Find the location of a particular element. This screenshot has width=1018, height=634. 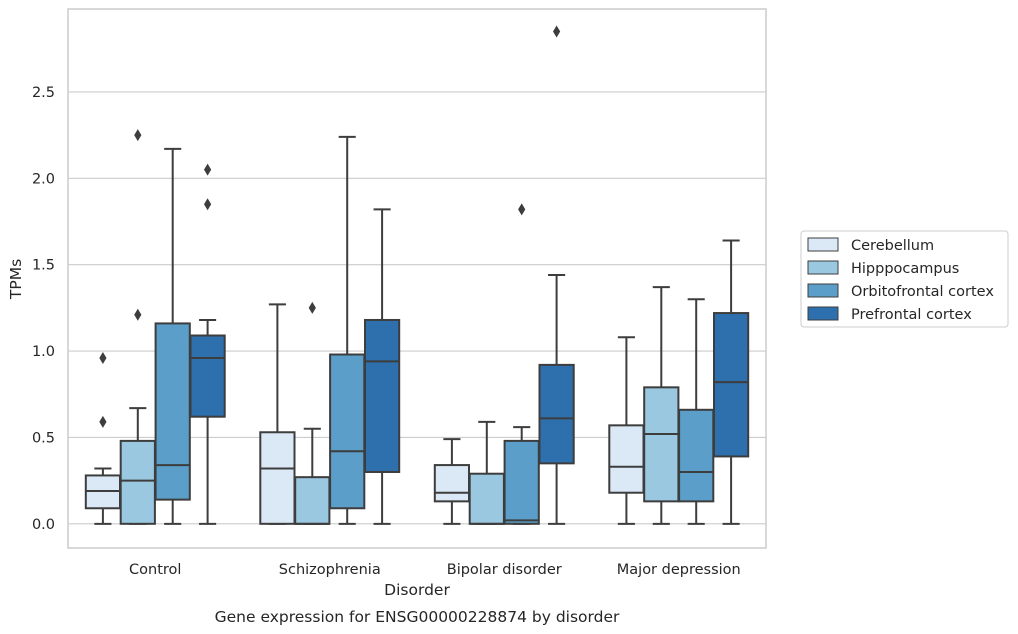

y-tick-label: 2.0 is located at coordinates (43, 179).